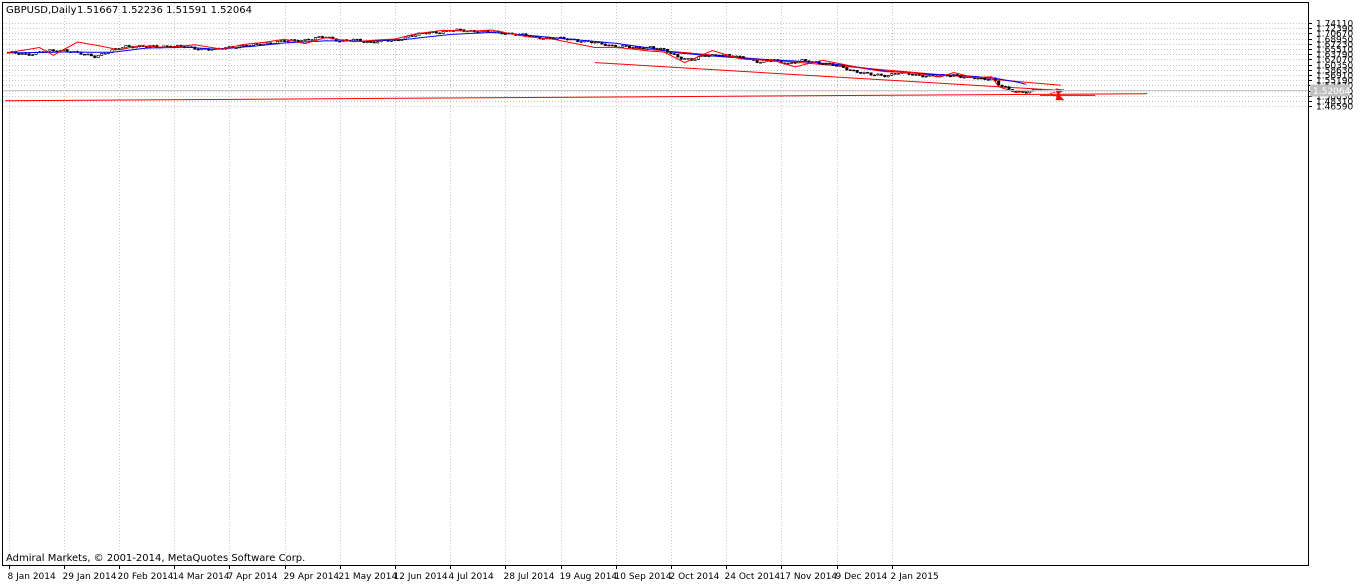  Describe the element at coordinates (576, 74) in the screenshot. I see `trendline-layer` at that location.